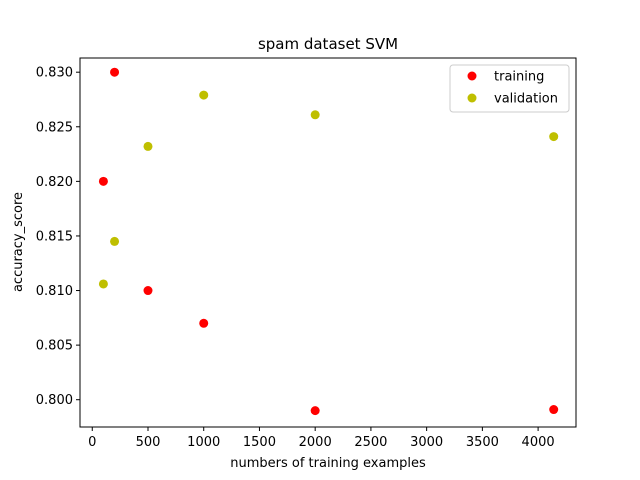 This screenshot has width=640, height=480. Describe the element at coordinates (526, 99) in the screenshot. I see `legend-label-validation: validation` at that location.